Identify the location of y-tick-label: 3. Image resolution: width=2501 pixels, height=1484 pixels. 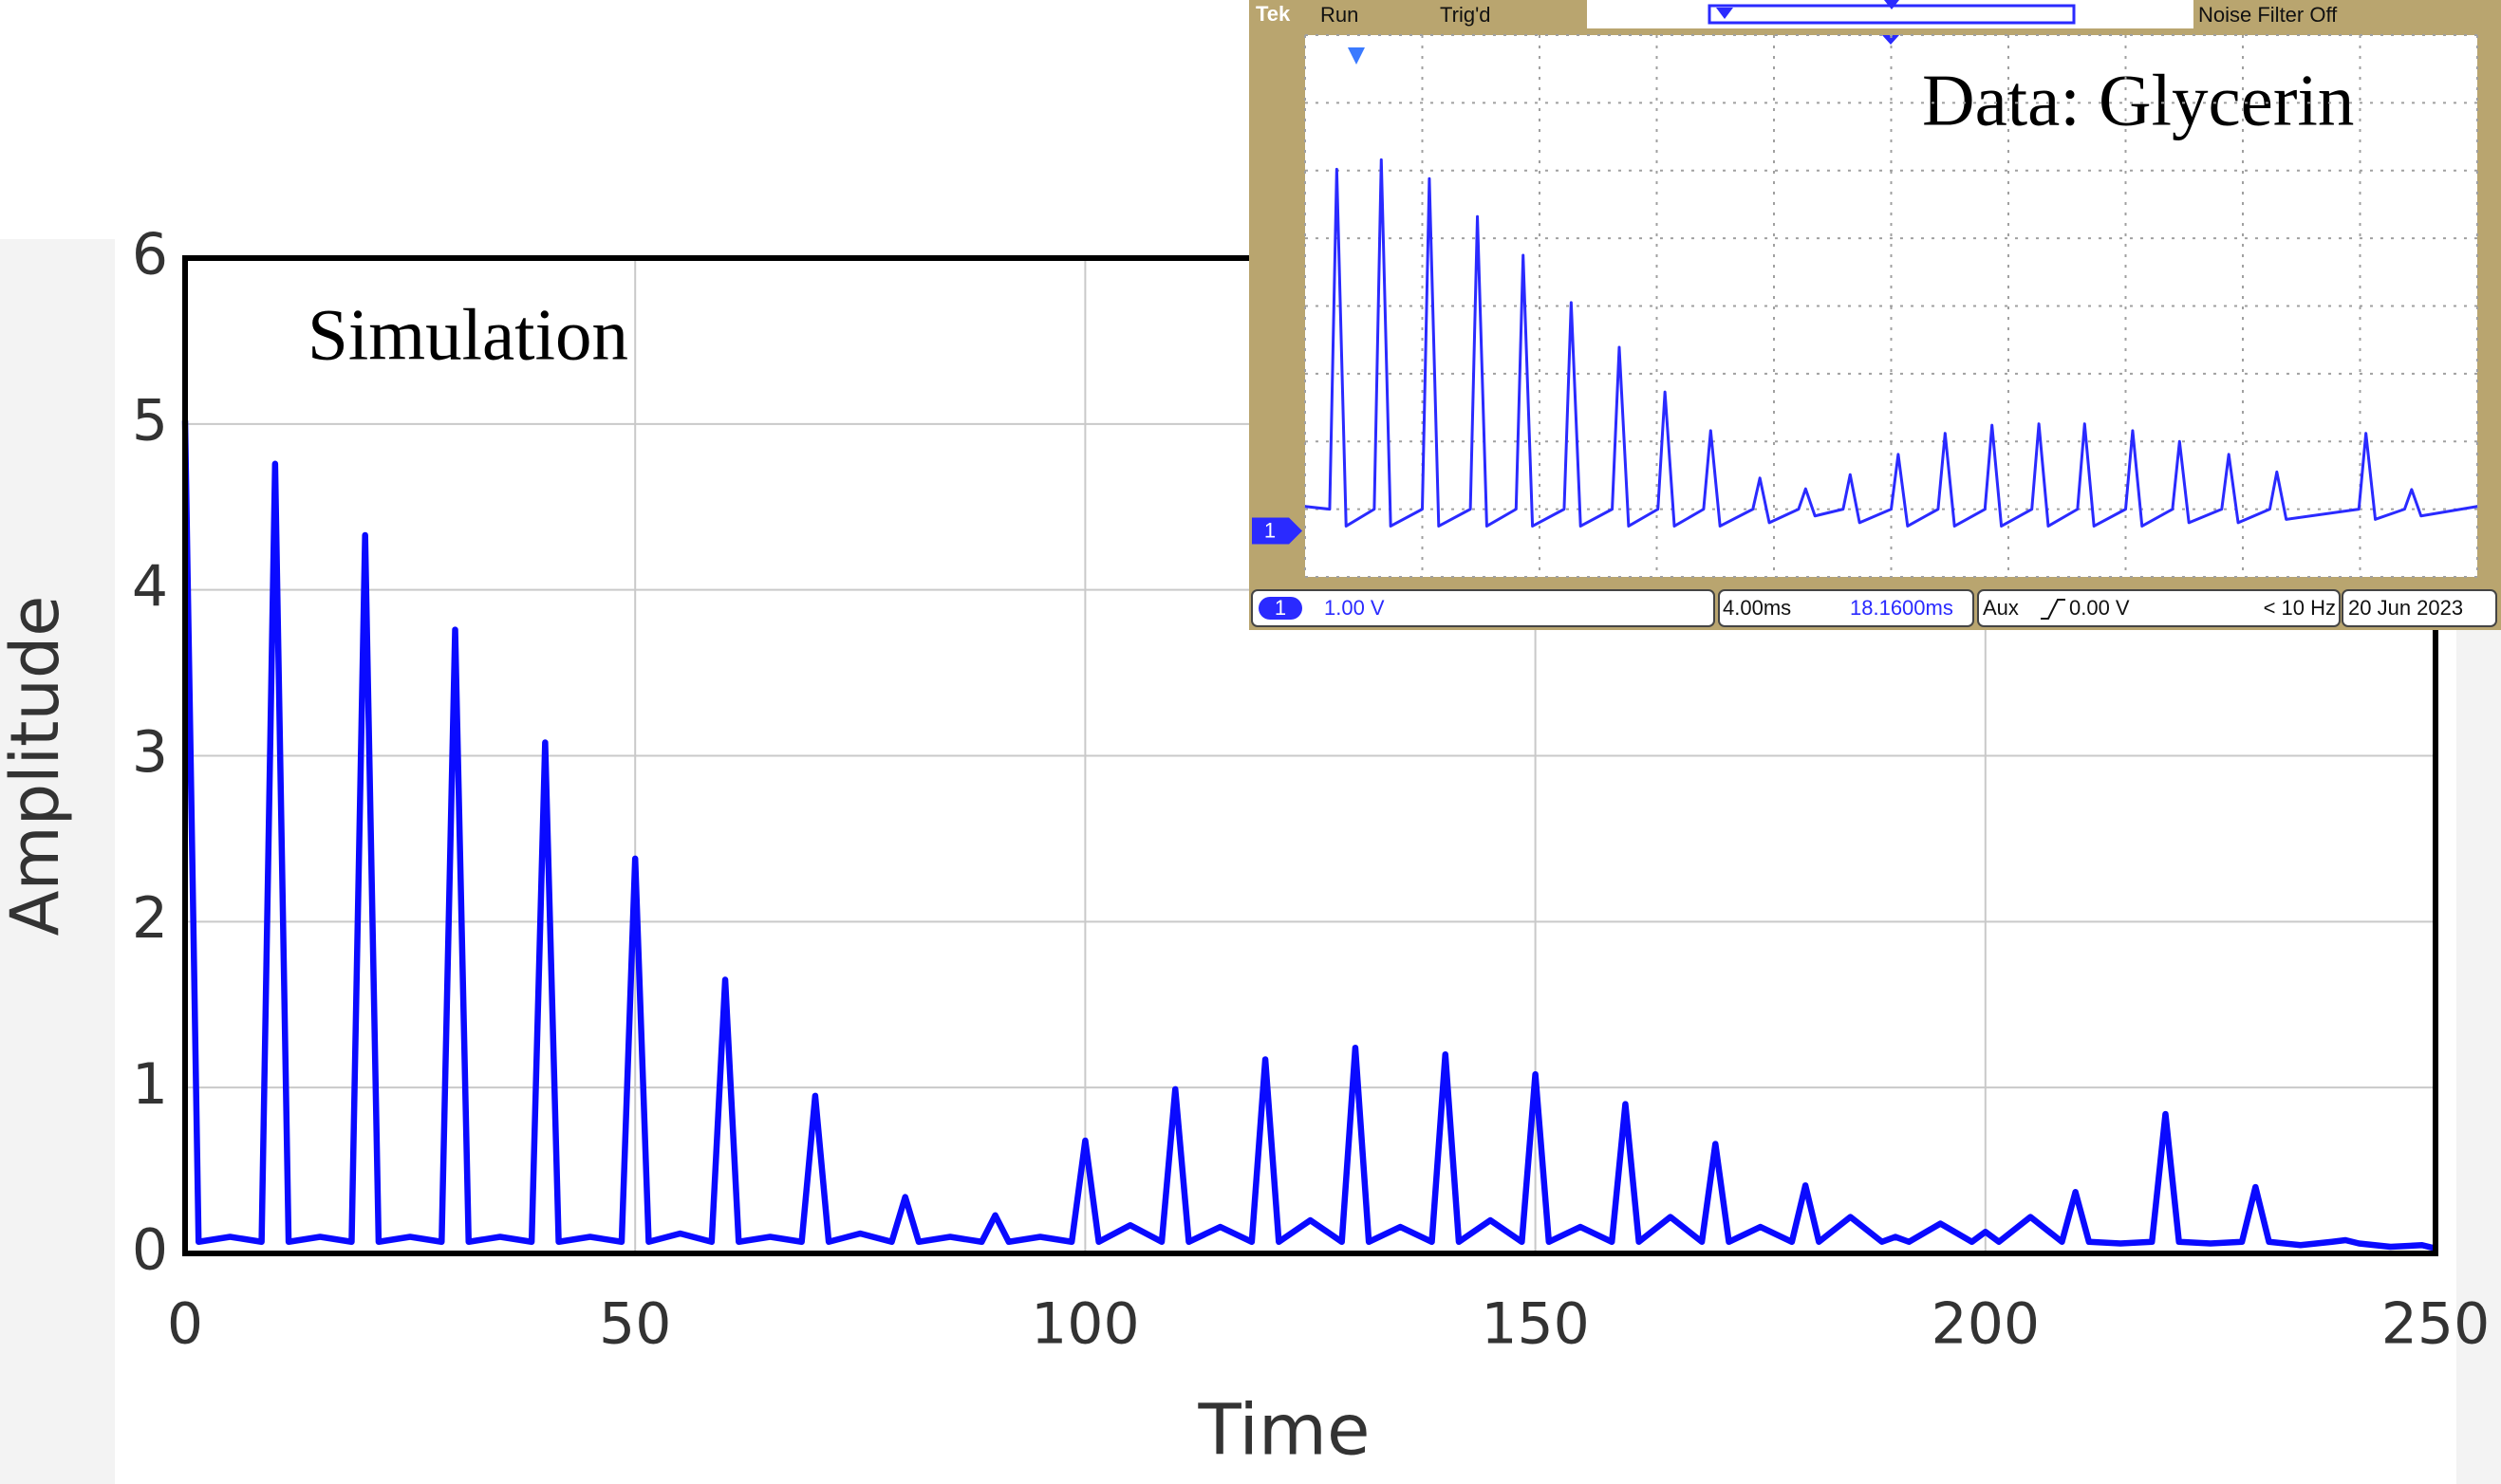
(150, 753).